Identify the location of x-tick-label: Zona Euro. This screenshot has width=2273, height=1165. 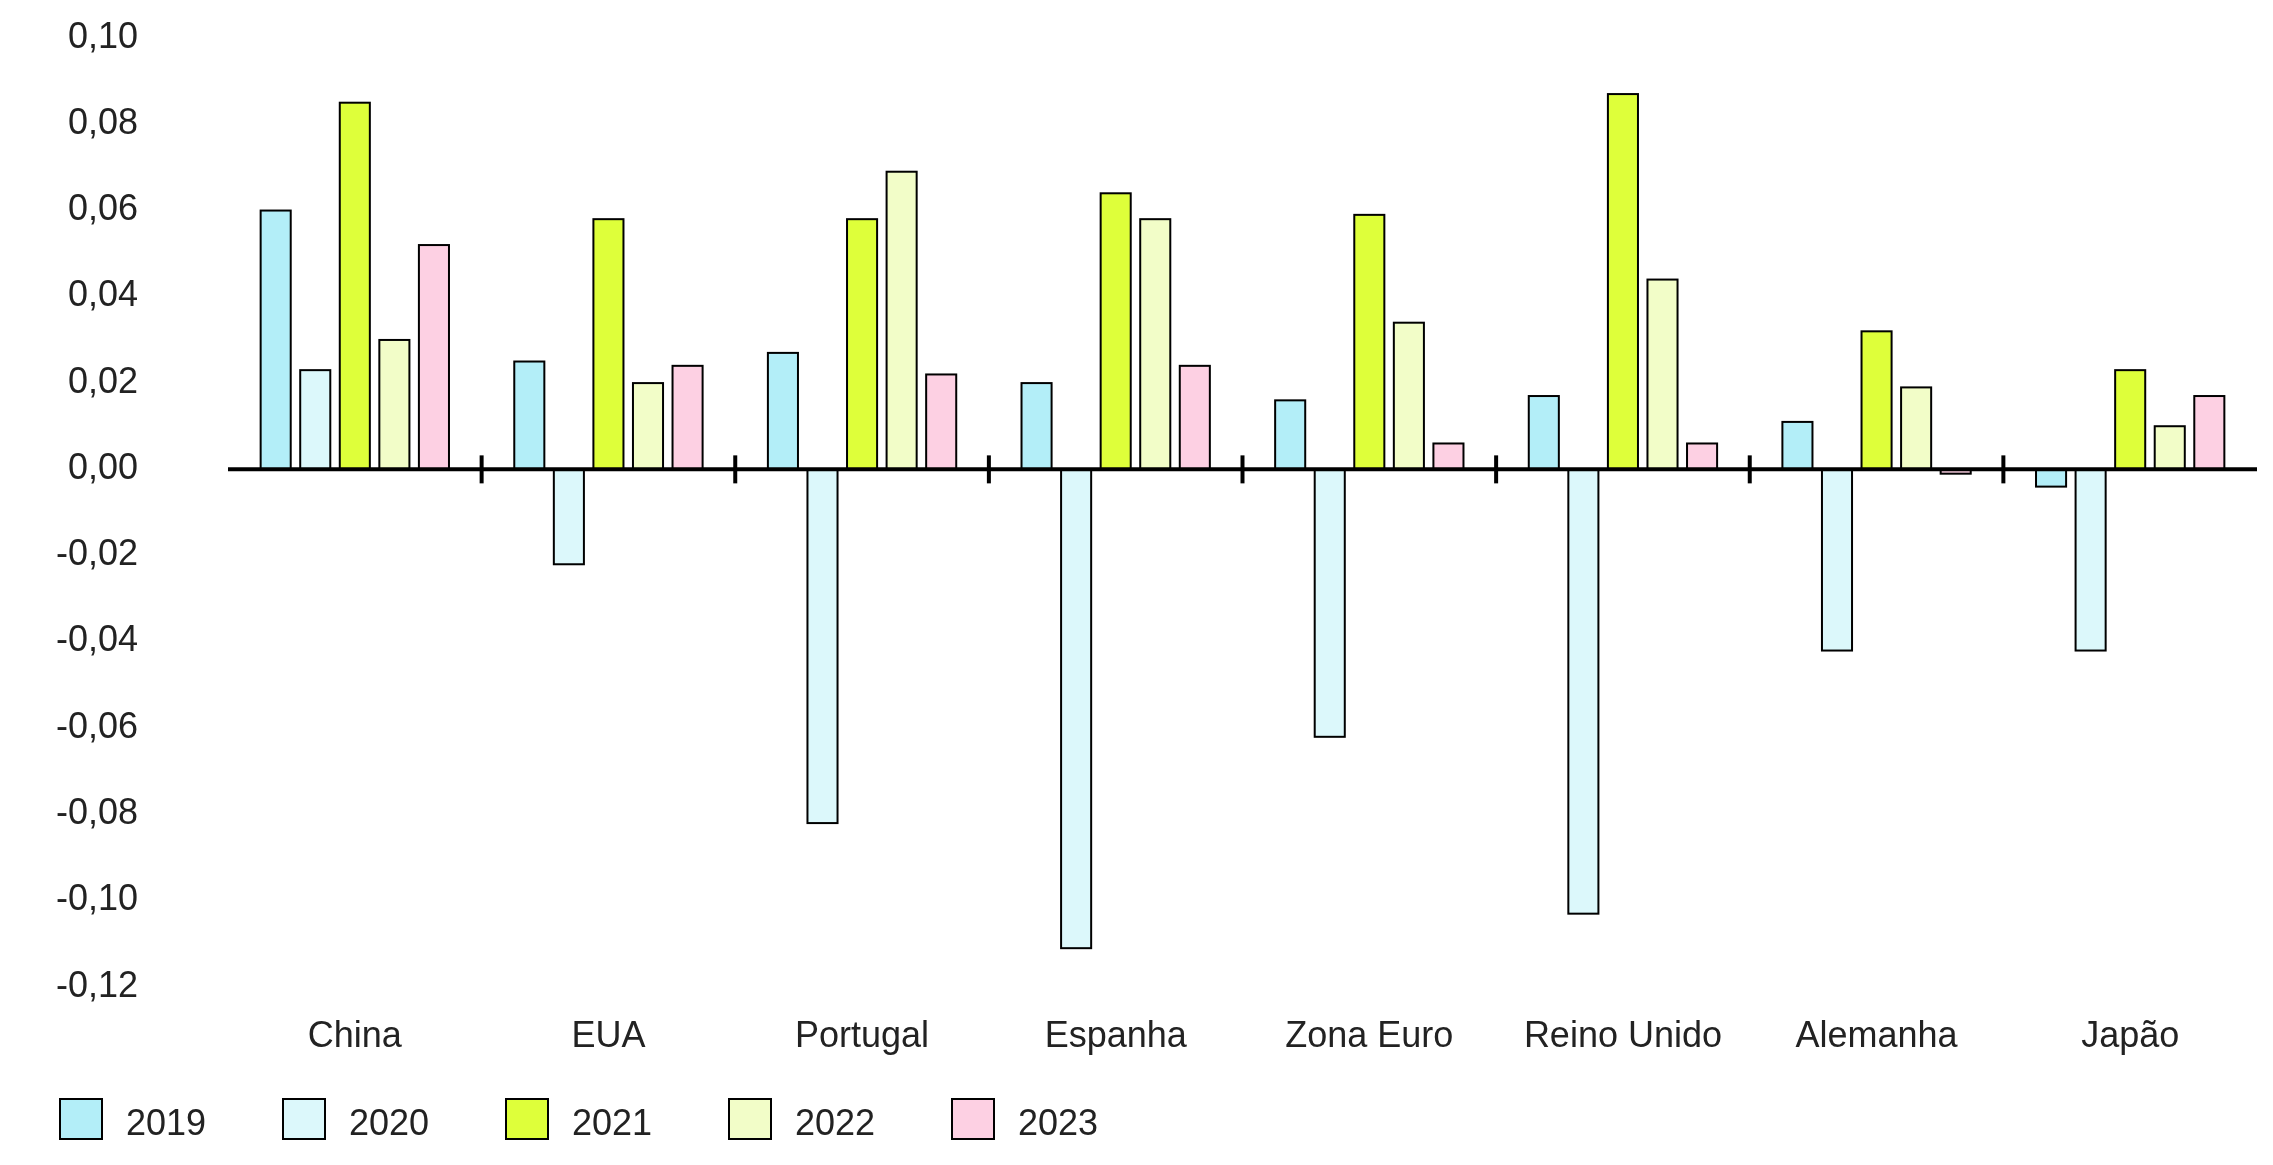
(1369, 1034).